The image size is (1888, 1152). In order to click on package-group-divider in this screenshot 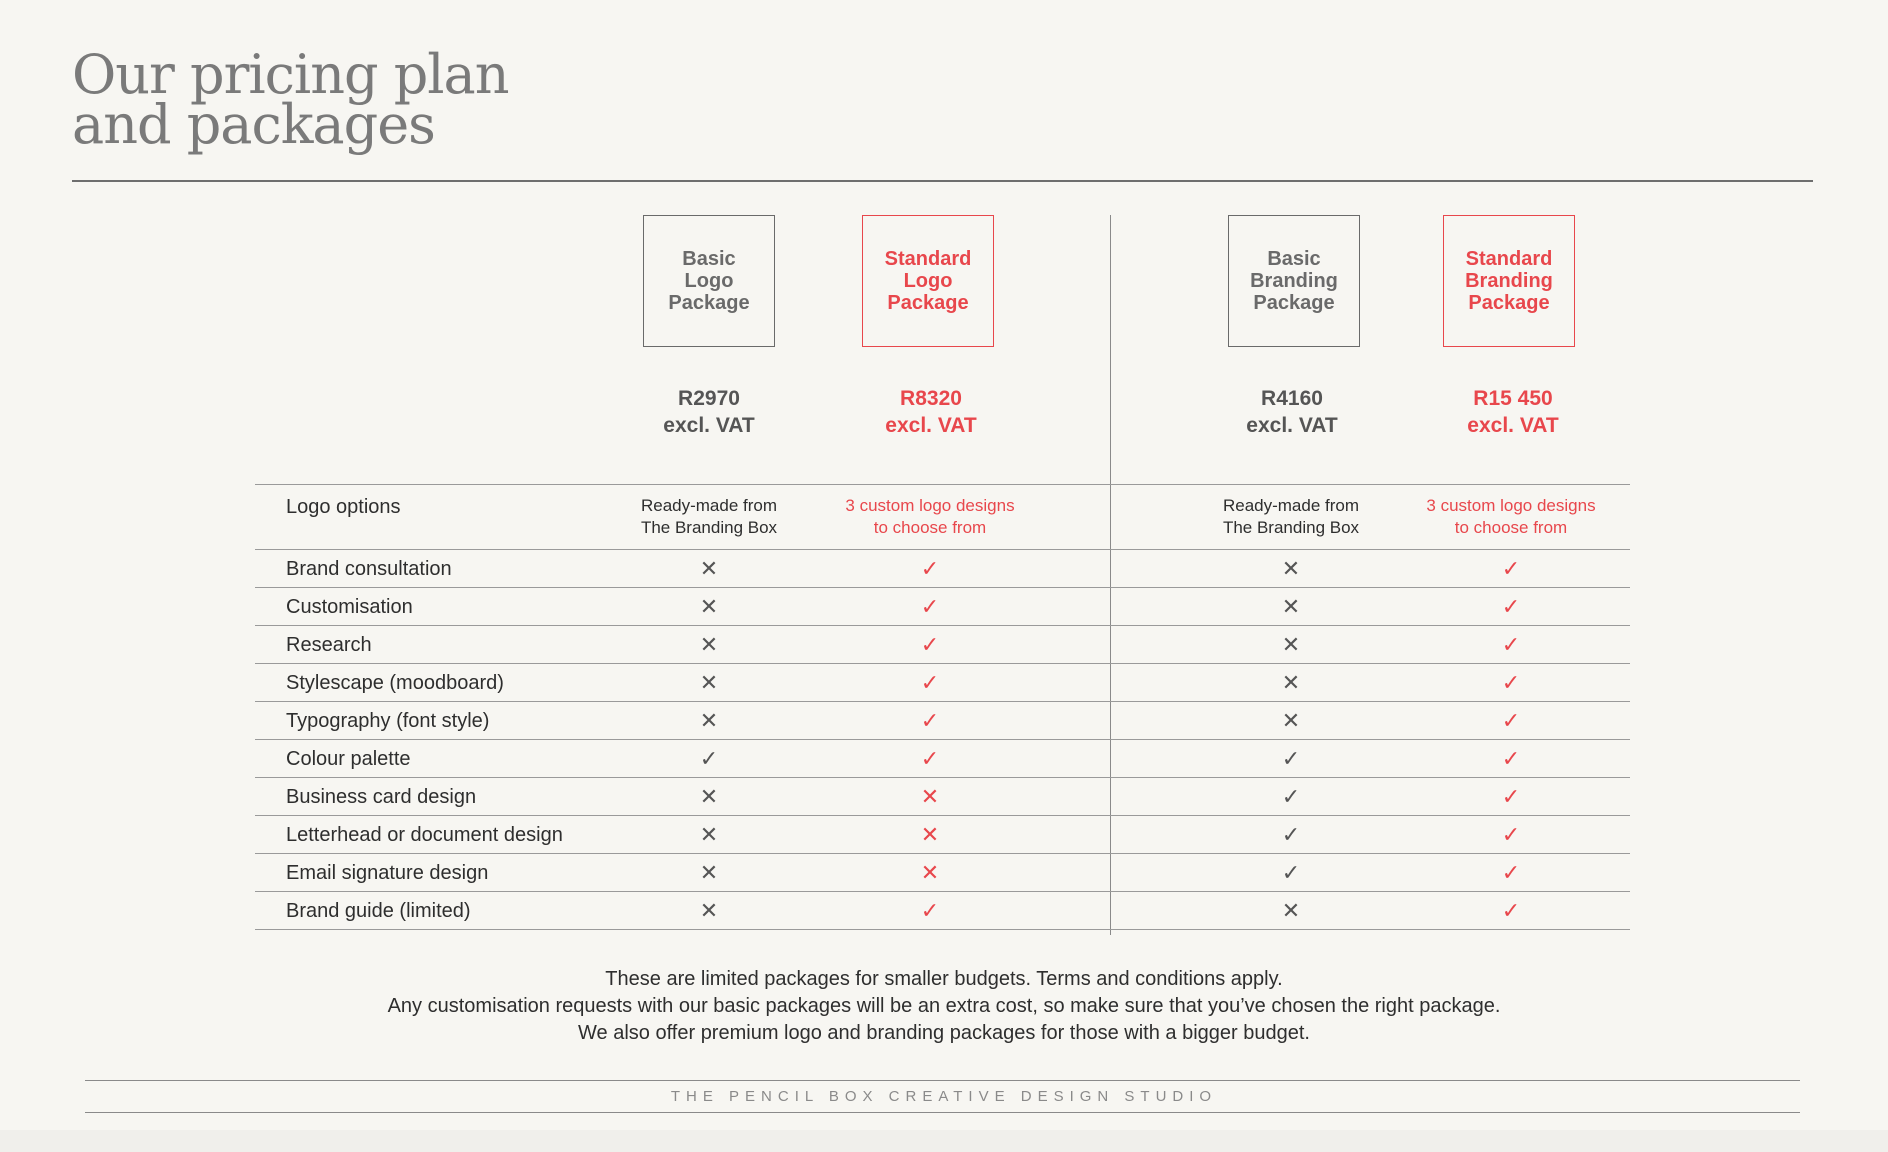, I will do `click(1111, 575)`.